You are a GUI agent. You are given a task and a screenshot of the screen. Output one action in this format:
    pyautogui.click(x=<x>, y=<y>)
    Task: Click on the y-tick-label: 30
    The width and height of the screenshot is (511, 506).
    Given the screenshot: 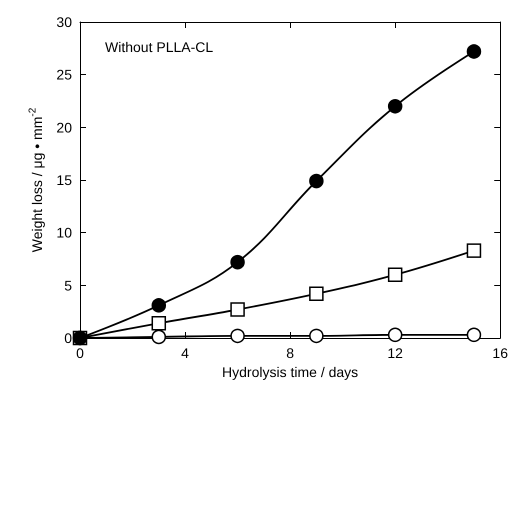 What is the action you would take?
    pyautogui.click(x=64, y=22)
    